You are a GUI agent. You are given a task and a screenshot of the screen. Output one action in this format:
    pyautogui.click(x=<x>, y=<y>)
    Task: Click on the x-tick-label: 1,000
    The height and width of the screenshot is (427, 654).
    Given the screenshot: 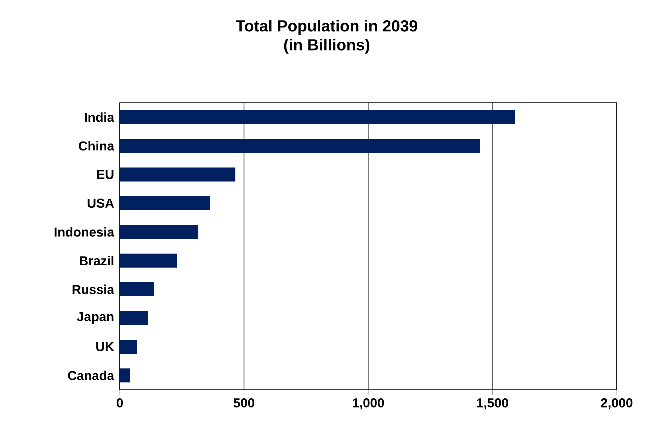 What is the action you would take?
    pyautogui.click(x=368, y=404)
    